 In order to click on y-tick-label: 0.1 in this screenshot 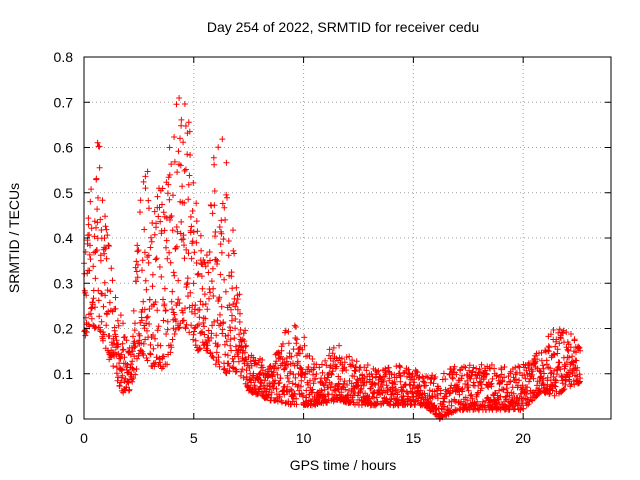, I will do `click(64, 374)`.